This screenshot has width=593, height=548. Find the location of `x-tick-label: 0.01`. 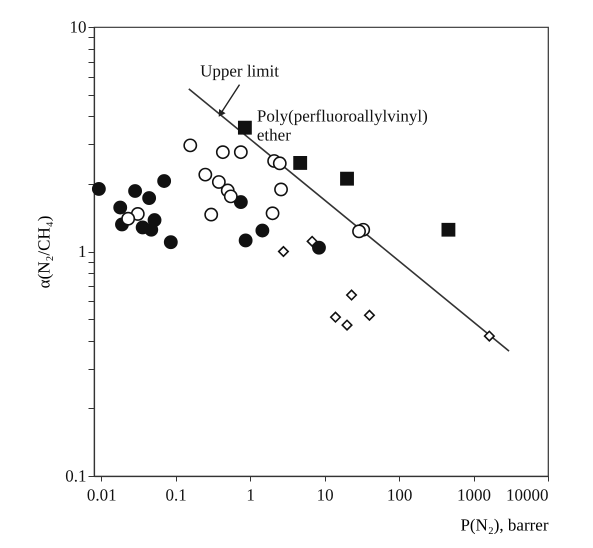

x-tick-label: 0.01 is located at coordinates (101, 495).